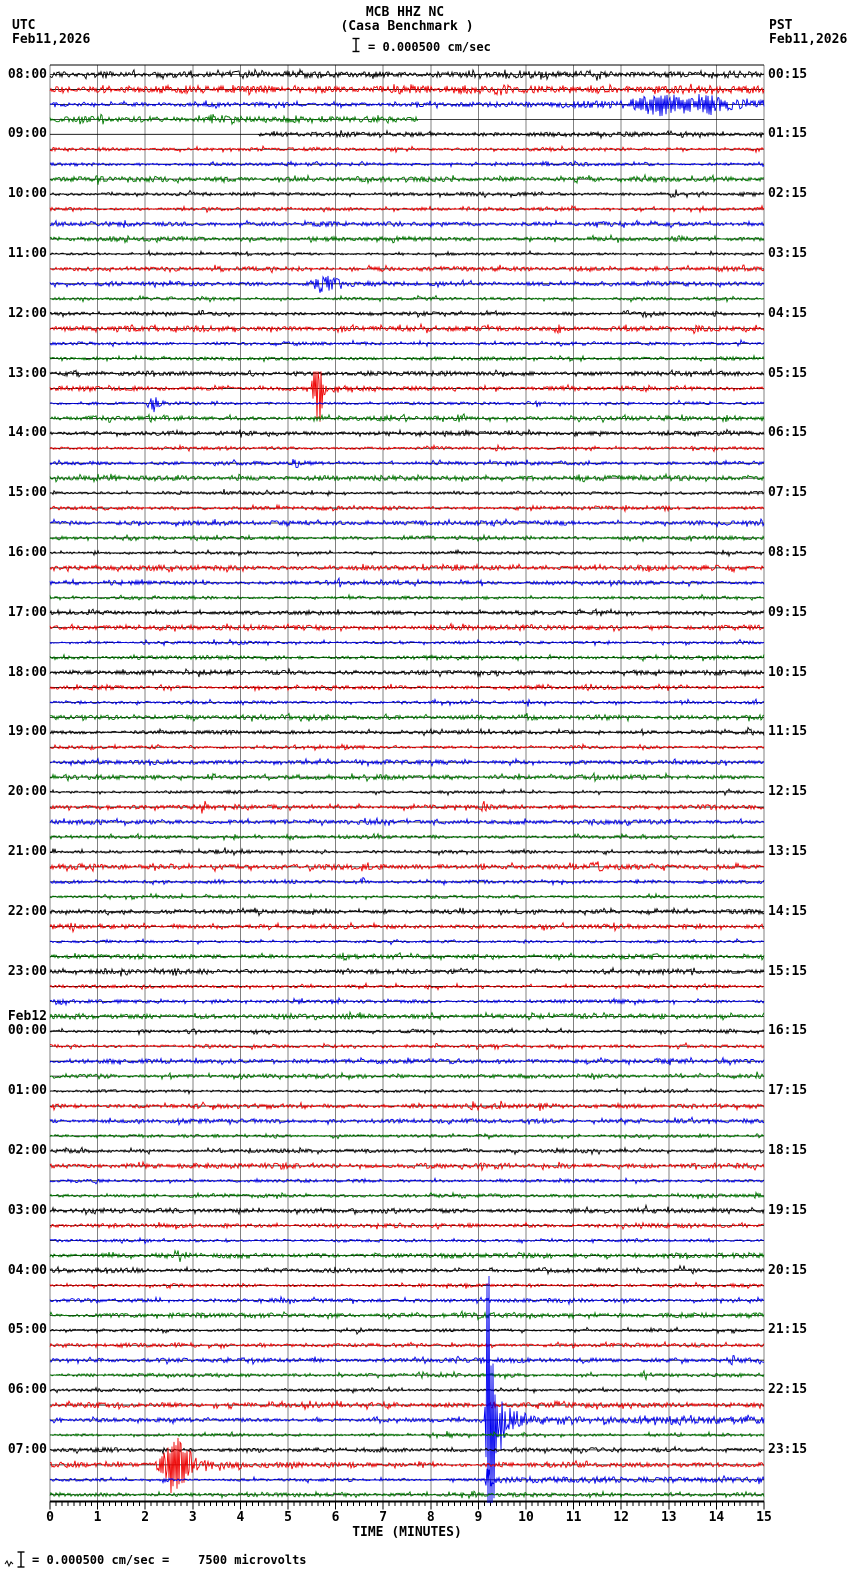  Describe the element at coordinates (788, 1210) in the screenshot. I see `pst-time-label: 19:15` at that location.